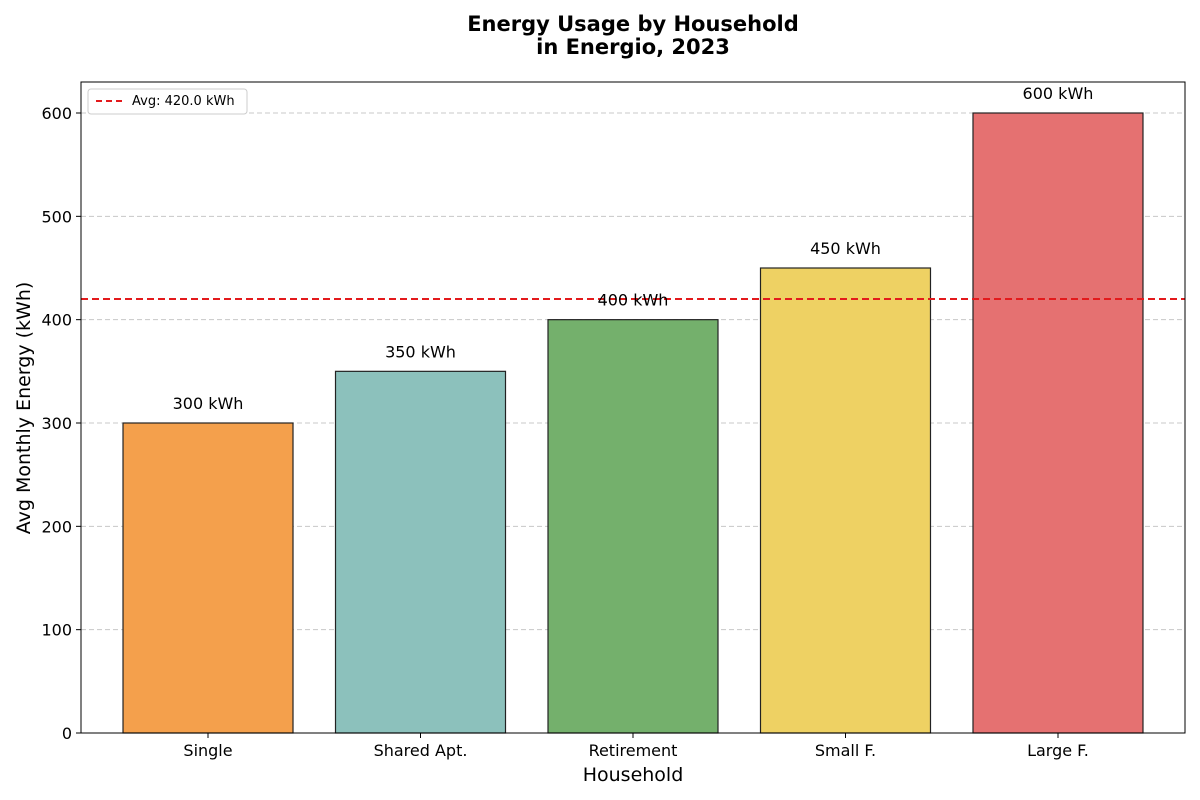  I want to click on x-tick-label: Small F., so click(845, 750).